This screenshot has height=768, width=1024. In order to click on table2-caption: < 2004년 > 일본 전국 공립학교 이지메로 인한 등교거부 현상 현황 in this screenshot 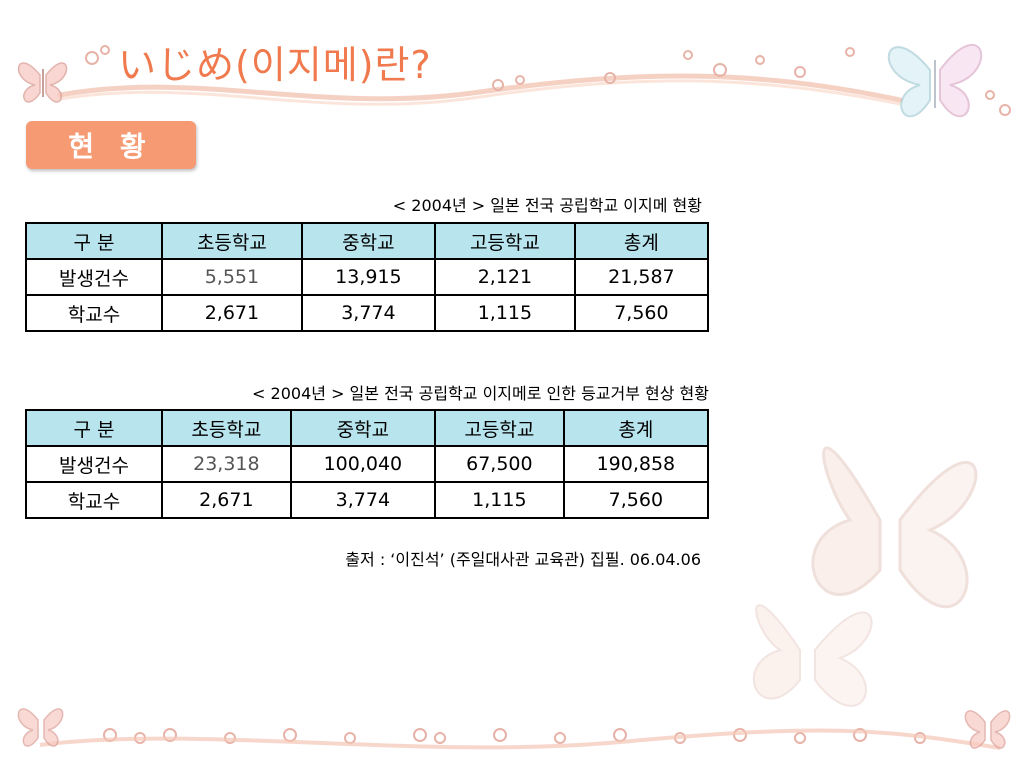, I will do `click(480, 393)`.